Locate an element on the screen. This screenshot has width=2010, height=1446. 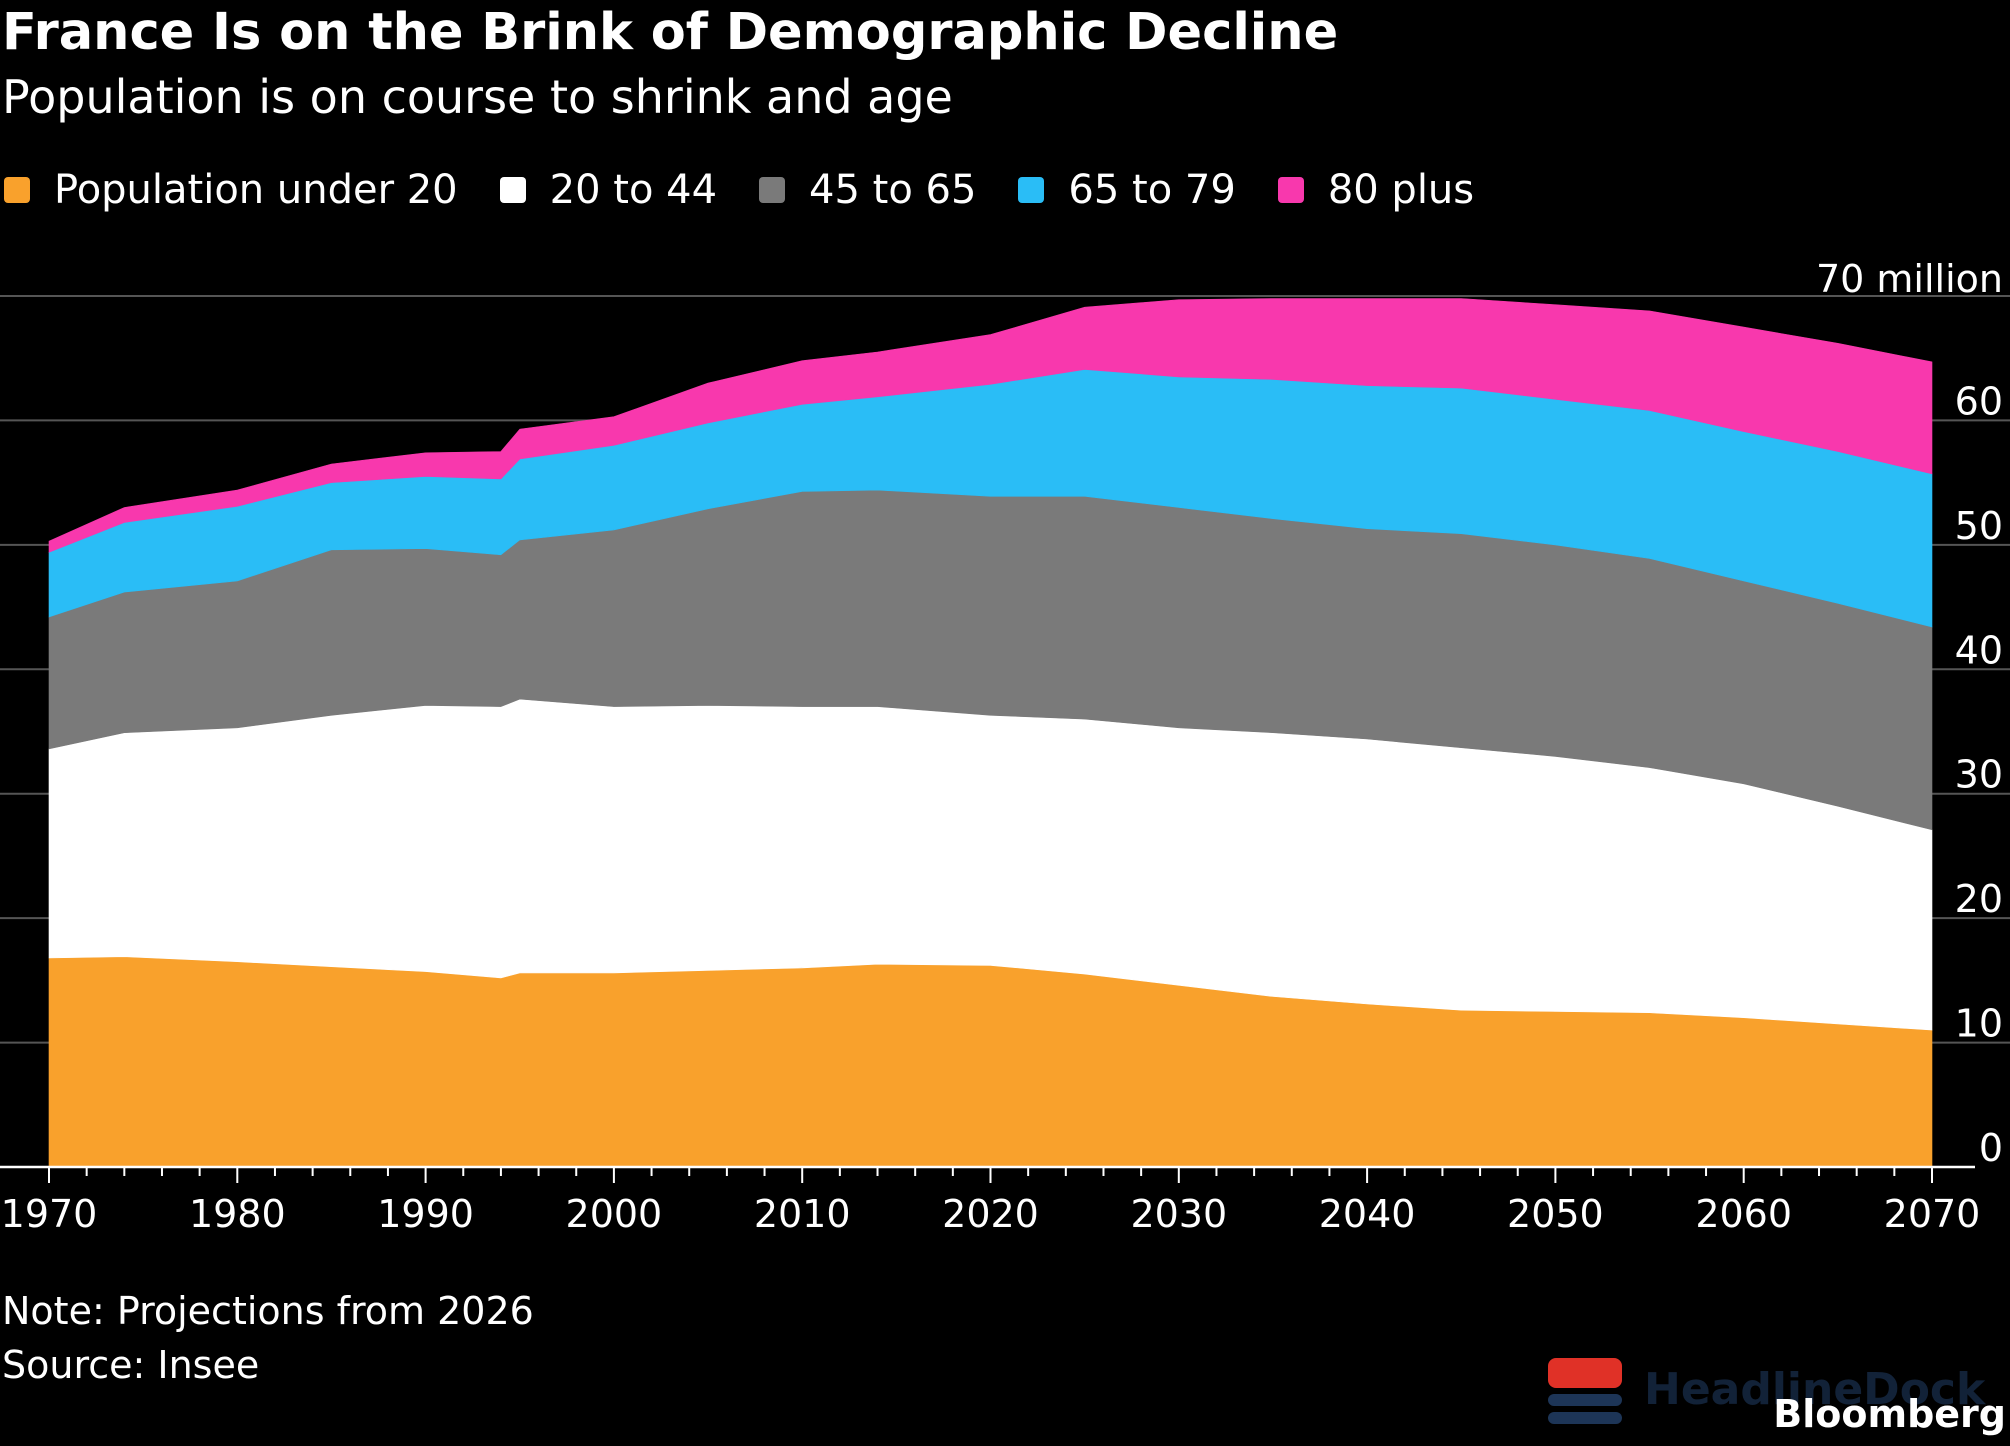
legend-label-80-plus: 80 plus is located at coordinates (1401, 190).